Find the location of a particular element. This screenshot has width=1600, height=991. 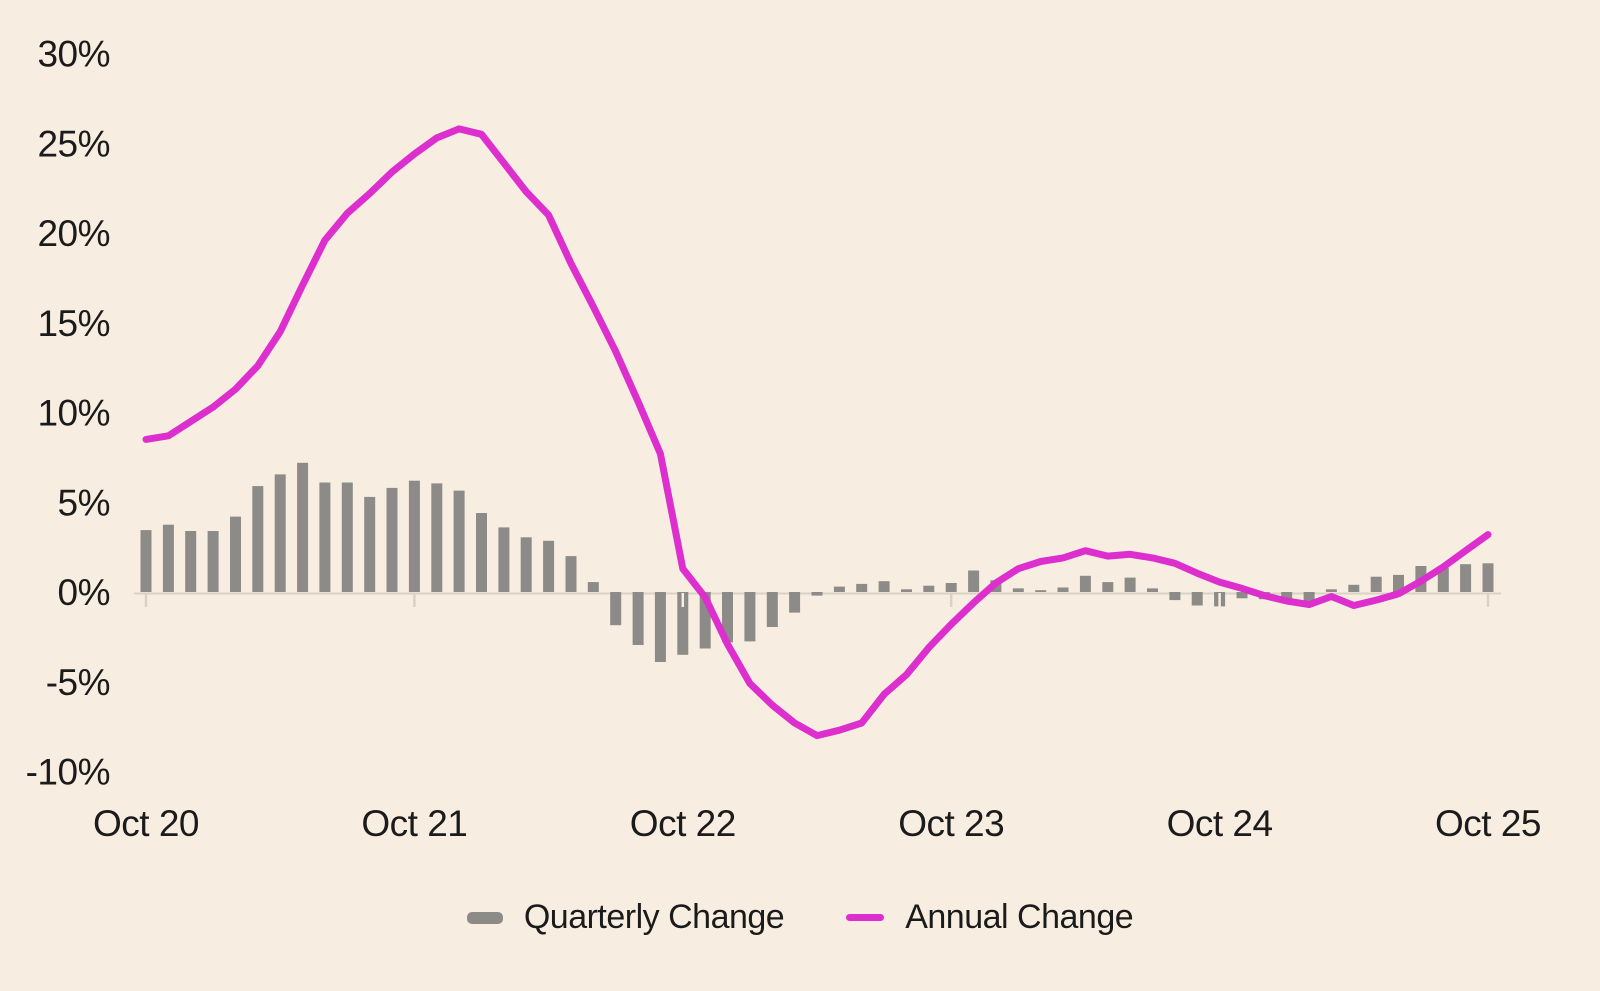

x-axis-tick-label: Oct 25 is located at coordinates (1488, 823).